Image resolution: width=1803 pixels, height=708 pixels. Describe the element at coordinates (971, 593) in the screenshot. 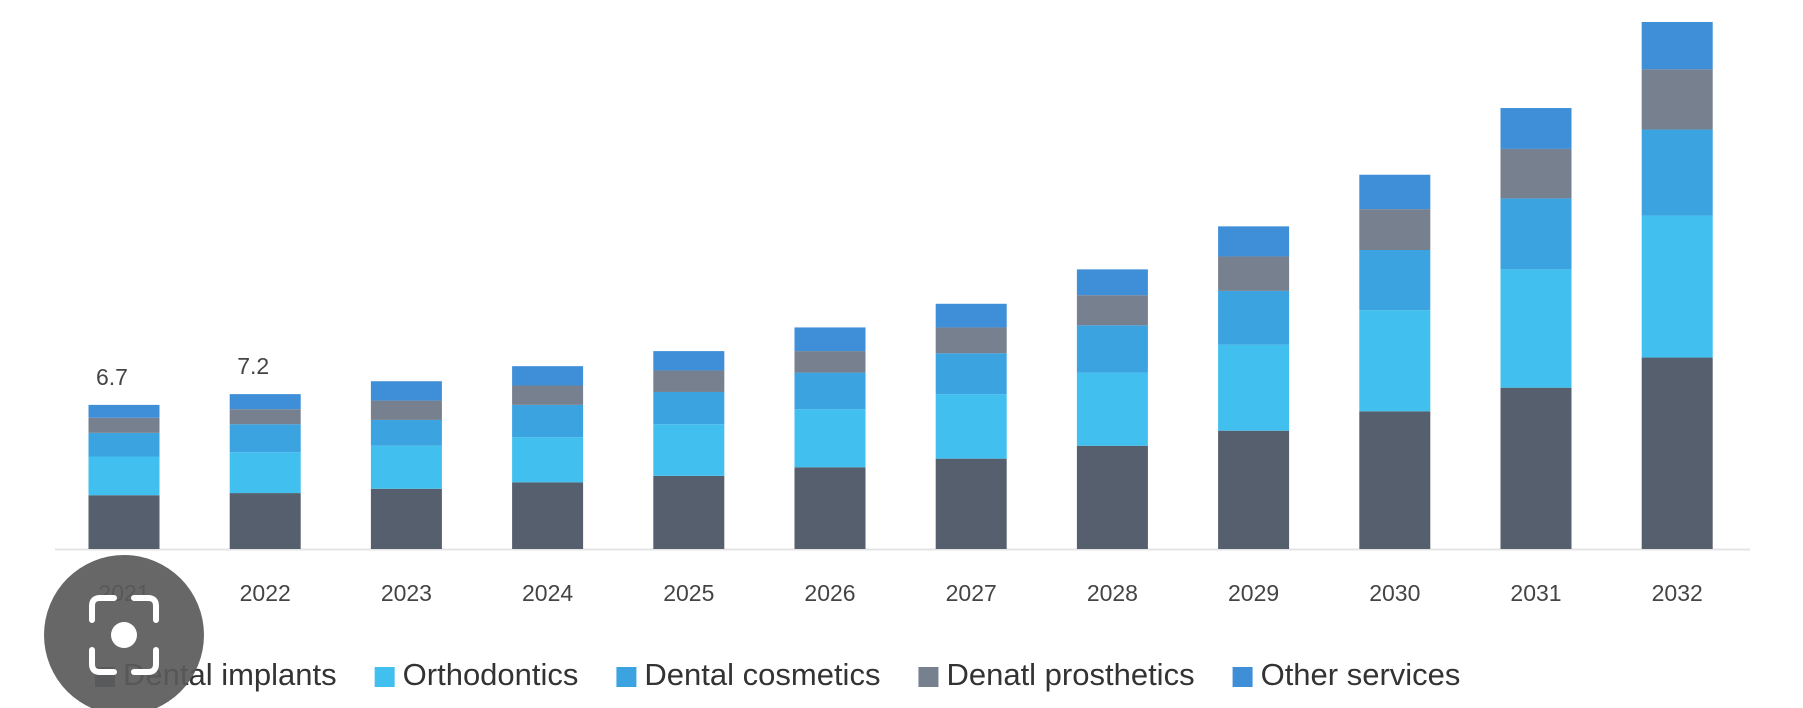

I see `x-tick-label: 2027` at that location.